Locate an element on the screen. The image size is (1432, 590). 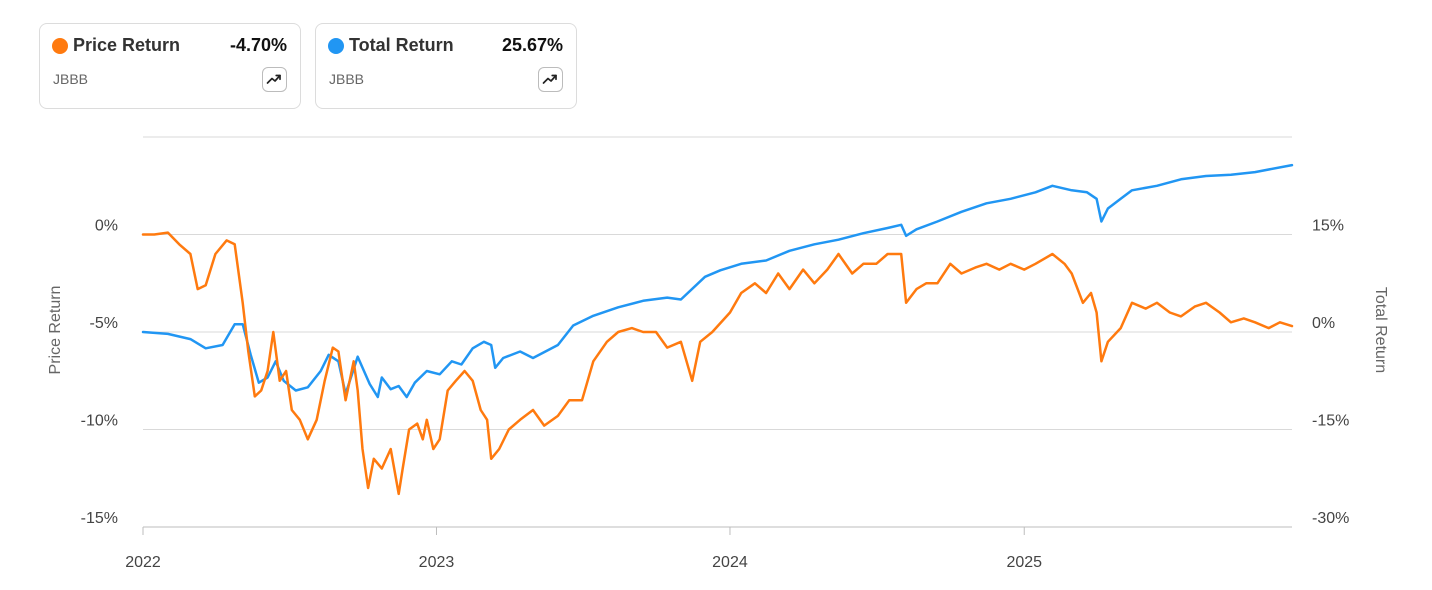
price-return-legend-label: Price Return is located at coordinates (127, 45).